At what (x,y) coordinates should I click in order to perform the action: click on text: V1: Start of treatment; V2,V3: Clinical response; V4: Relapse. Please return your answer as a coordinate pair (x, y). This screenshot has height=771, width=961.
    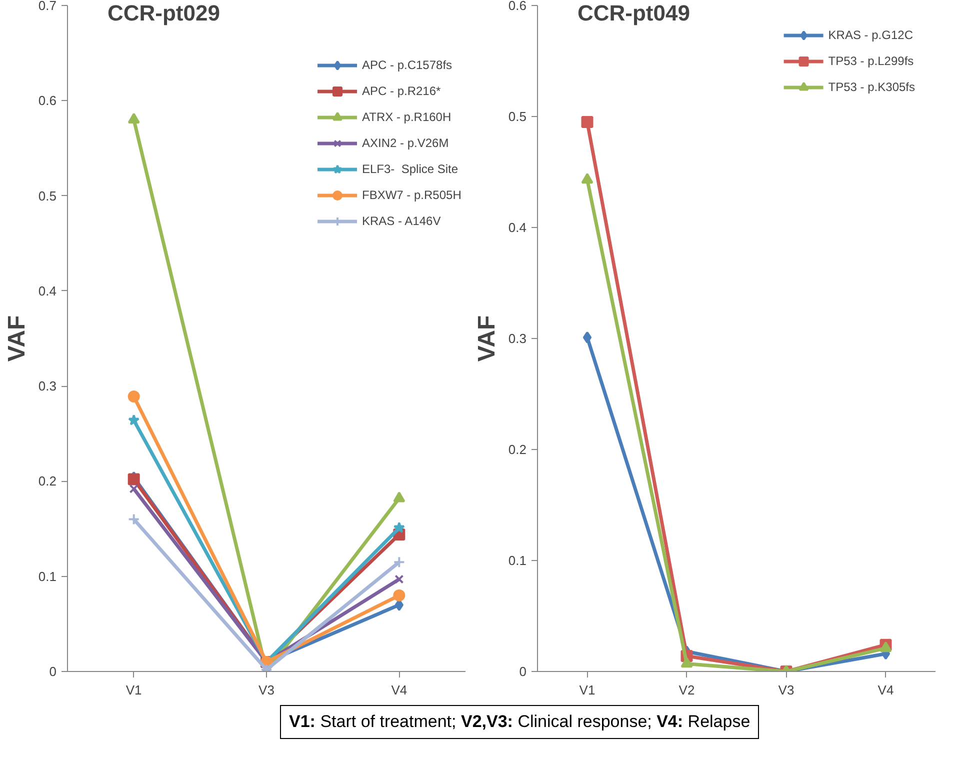
    Looking at the image, I should click on (519, 722).